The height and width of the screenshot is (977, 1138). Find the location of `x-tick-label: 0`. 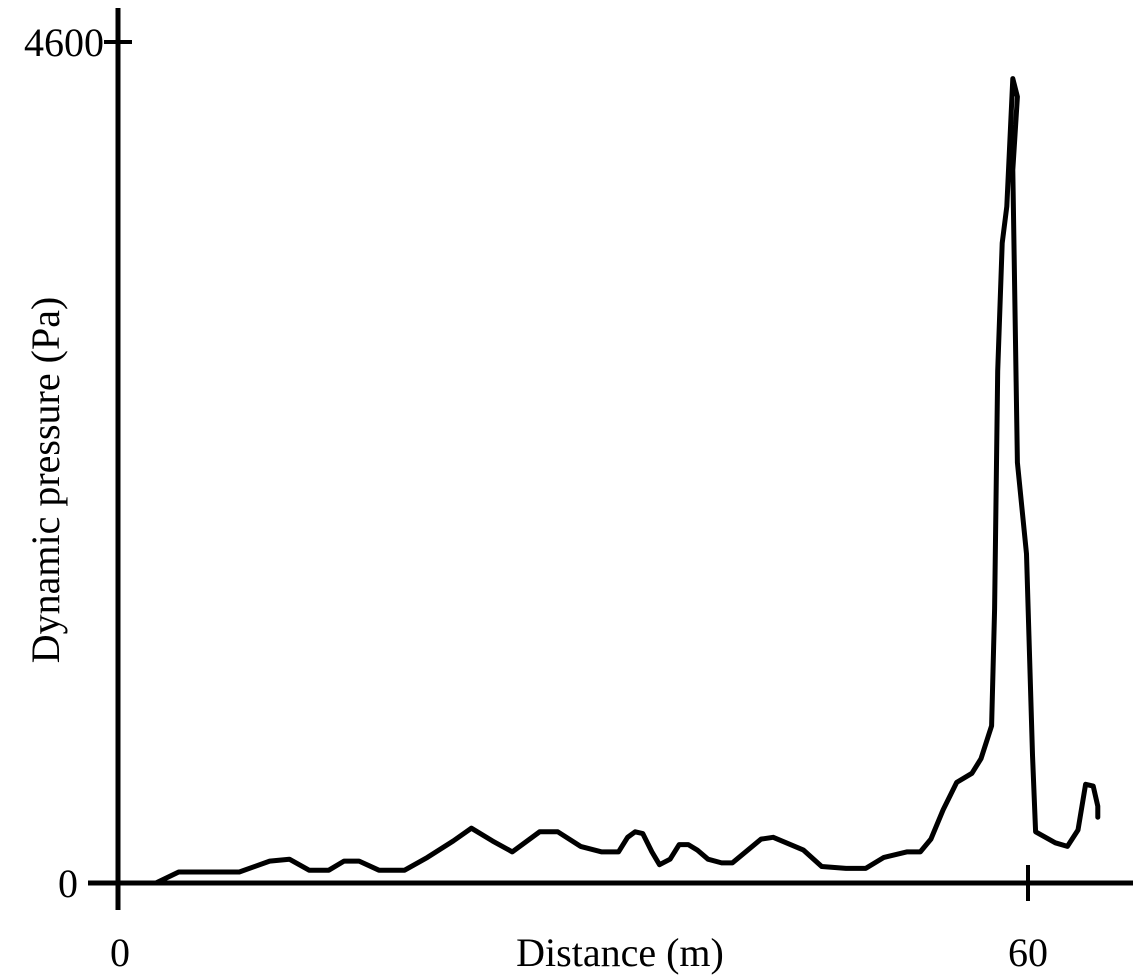

x-tick-label: 0 is located at coordinates (120, 952).